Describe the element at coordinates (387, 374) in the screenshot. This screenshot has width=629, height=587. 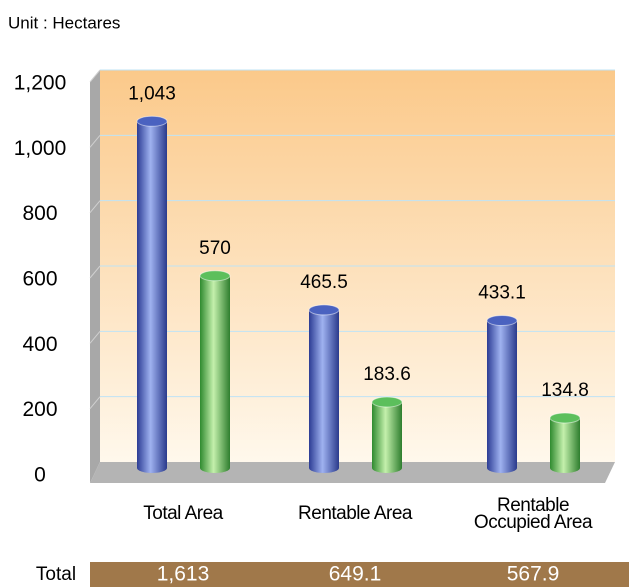
I see `data-label: 183.6` at that location.